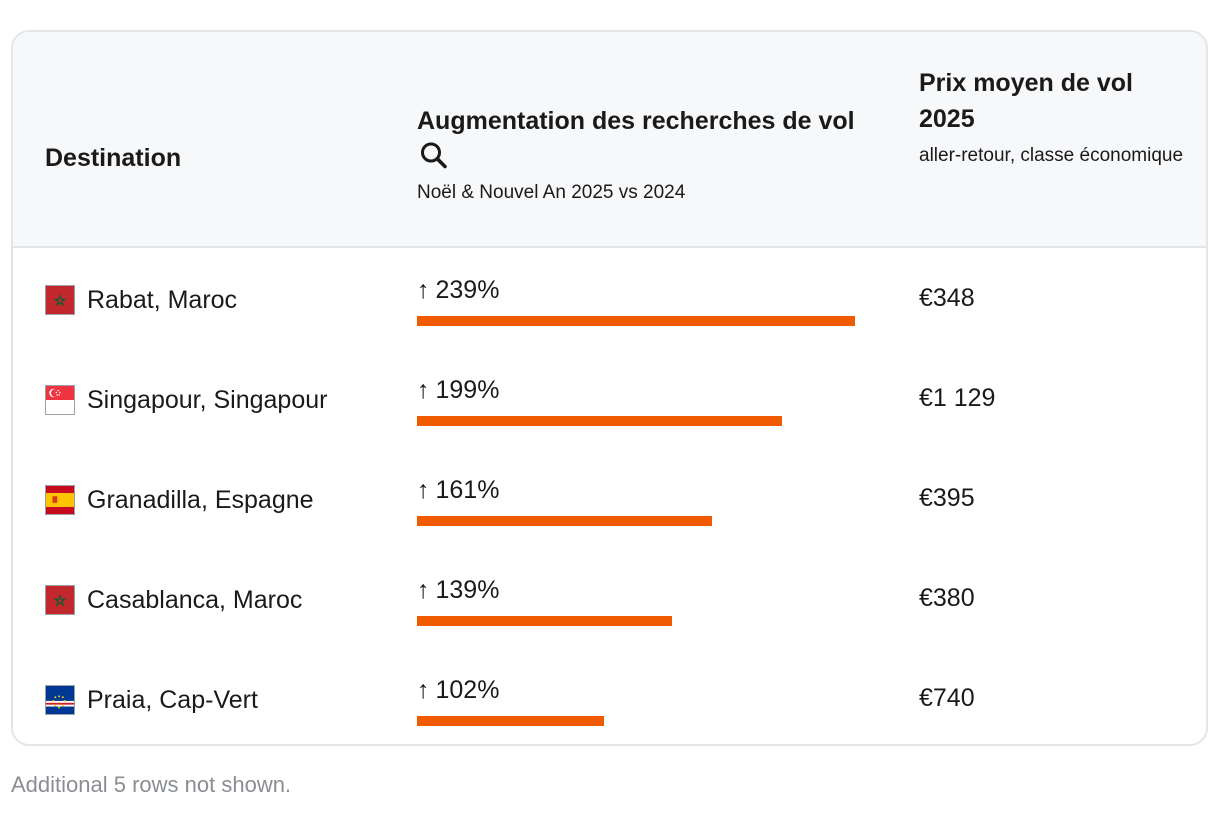  What do you see at coordinates (60, 400) in the screenshot?
I see `singapore-flag-icon` at bounding box center [60, 400].